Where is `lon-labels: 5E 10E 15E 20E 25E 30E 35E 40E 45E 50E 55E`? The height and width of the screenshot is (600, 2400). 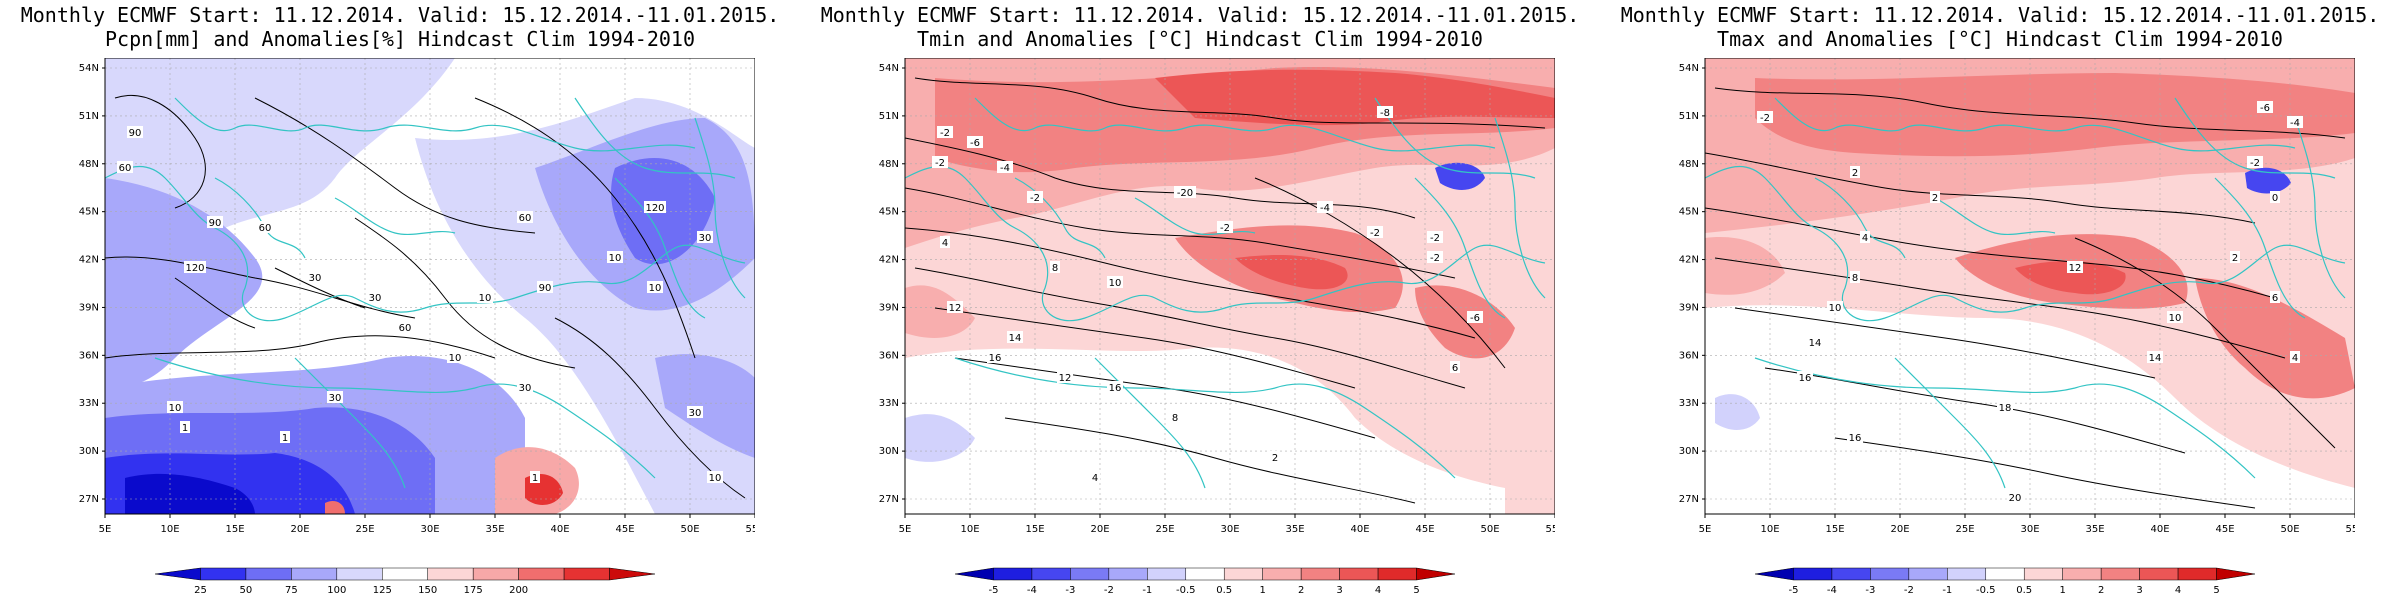
lon-labels: 5E 10E 15E 20E 25E 30E 35E 40E 45E 50E 55E is located at coordinates (427, 524).